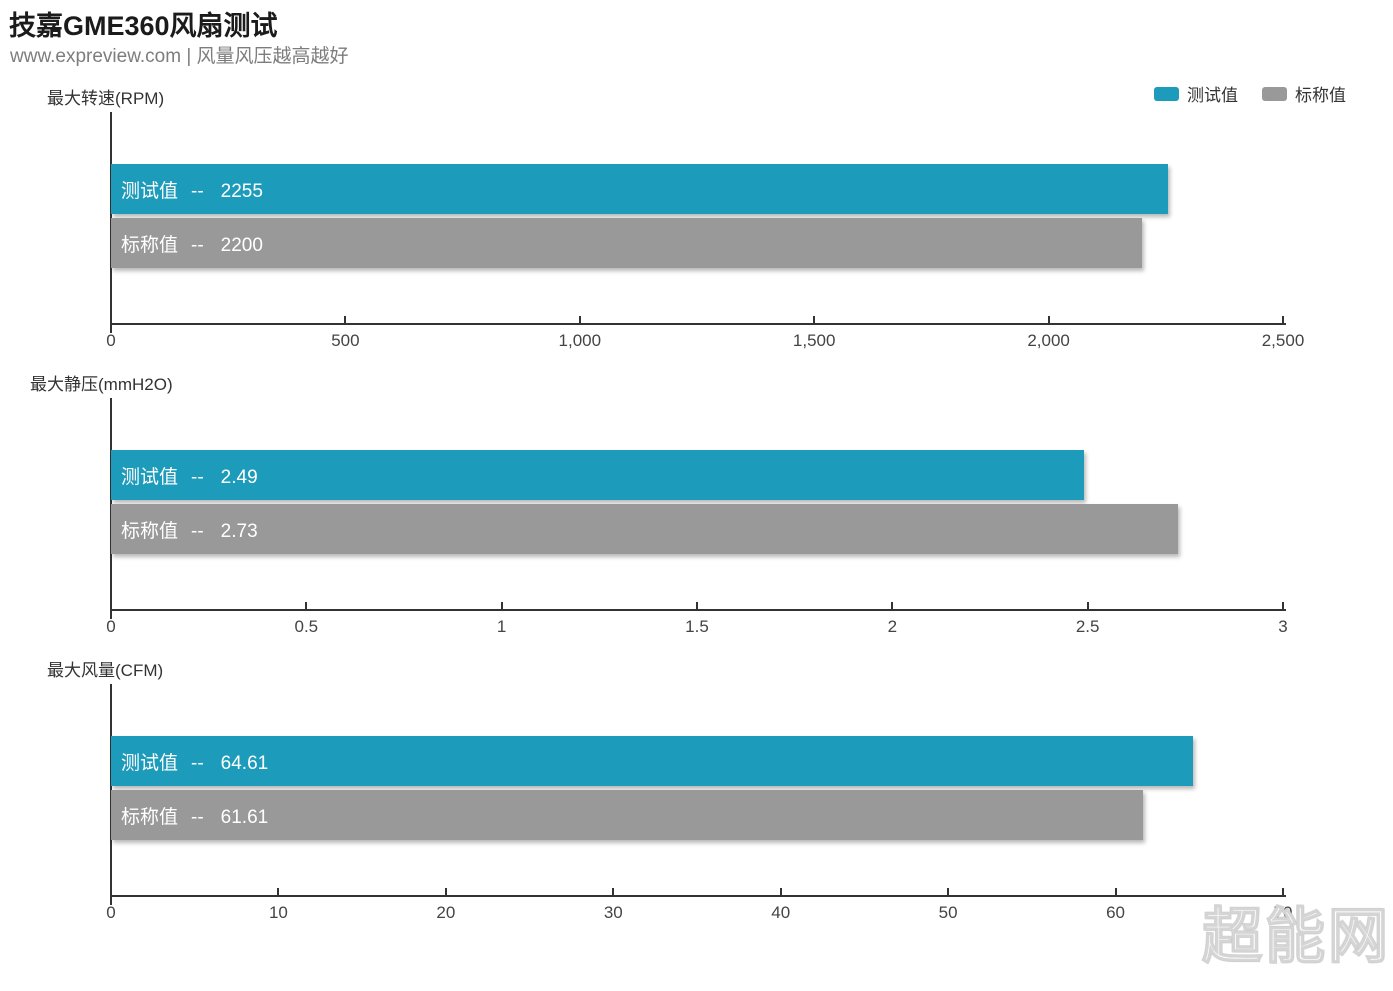 Image resolution: width=1393 pixels, height=991 pixels. I want to click on bar-nominal-value: 标称值 -- 61.61, so click(627, 815).